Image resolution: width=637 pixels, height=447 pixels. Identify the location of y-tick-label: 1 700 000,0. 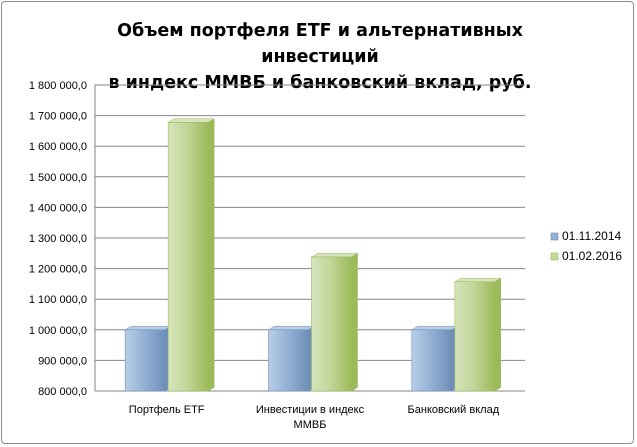
(58, 117).